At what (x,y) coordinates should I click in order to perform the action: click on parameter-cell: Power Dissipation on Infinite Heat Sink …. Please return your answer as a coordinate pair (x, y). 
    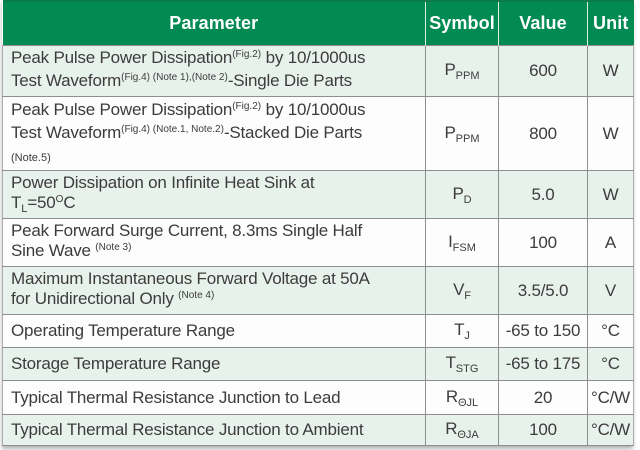
    Looking at the image, I should click on (214, 194).